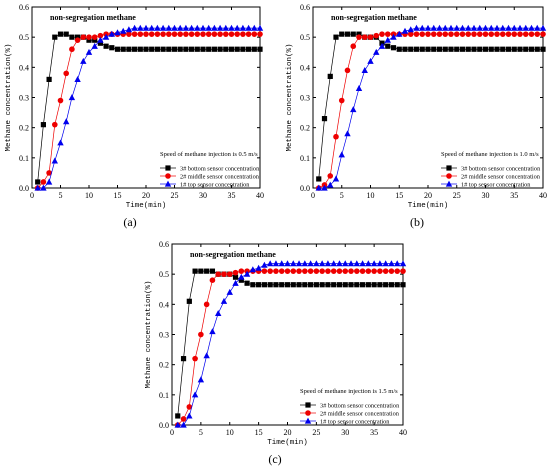 The image size is (550, 472). I want to click on series-line, so click(148, 111).